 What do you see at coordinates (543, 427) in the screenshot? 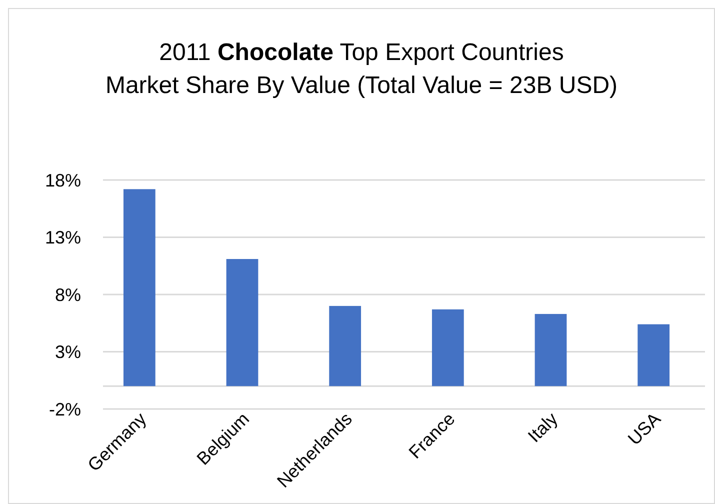
I see `x-tick-label: Italy` at bounding box center [543, 427].